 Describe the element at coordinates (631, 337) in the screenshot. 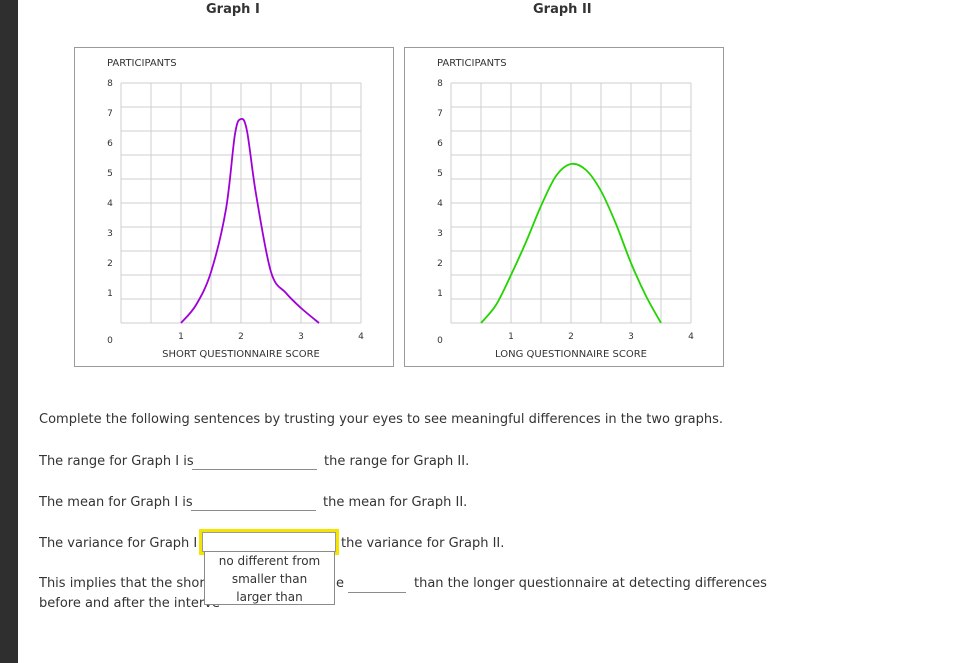

I see `graph2-x-tick-label: 3` at that location.